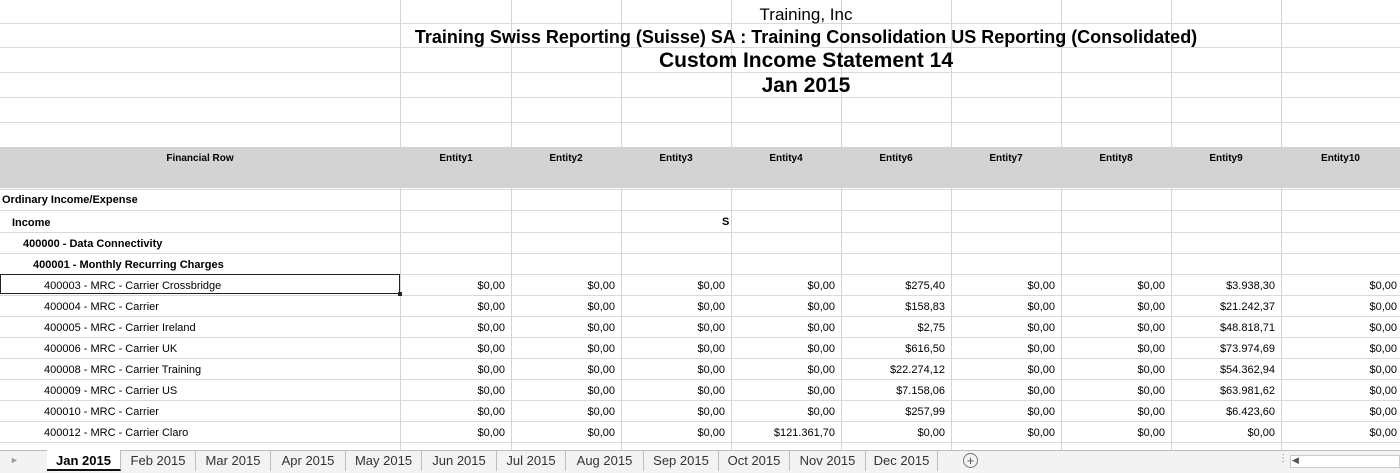 The height and width of the screenshot is (473, 1400). What do you see at coordinates (1247, 307) in the screenshot?
I see `table-cell: $21.242,37` at bounding box center [1247, 307].